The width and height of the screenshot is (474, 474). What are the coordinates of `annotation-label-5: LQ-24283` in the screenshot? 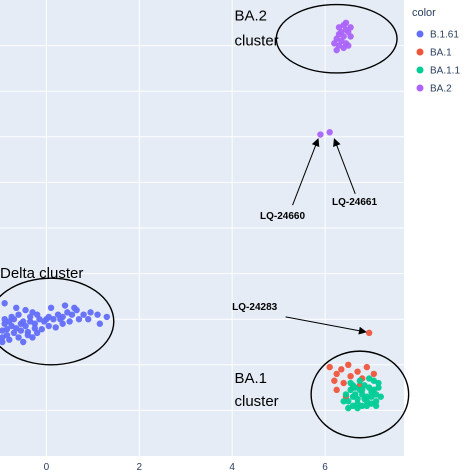 It's located at (254, 307).